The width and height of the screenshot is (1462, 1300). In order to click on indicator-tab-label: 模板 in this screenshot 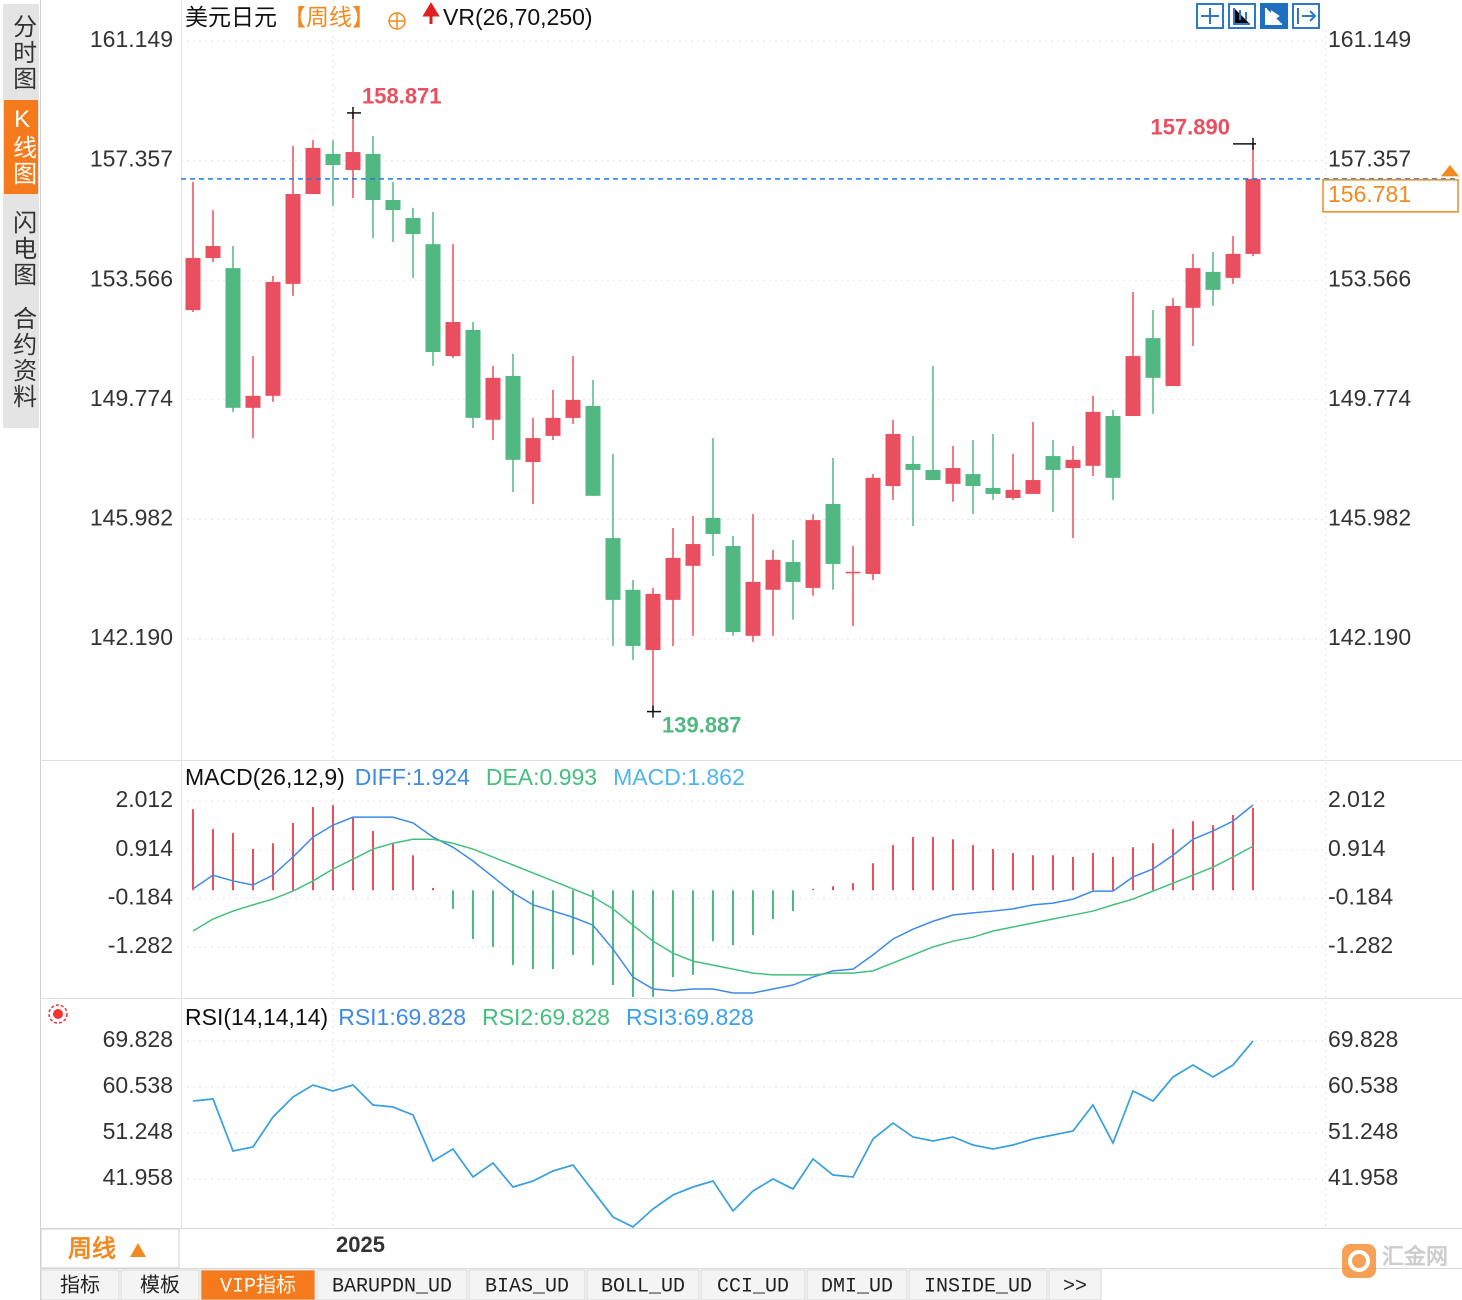, I will do `click(160, 1285)`.